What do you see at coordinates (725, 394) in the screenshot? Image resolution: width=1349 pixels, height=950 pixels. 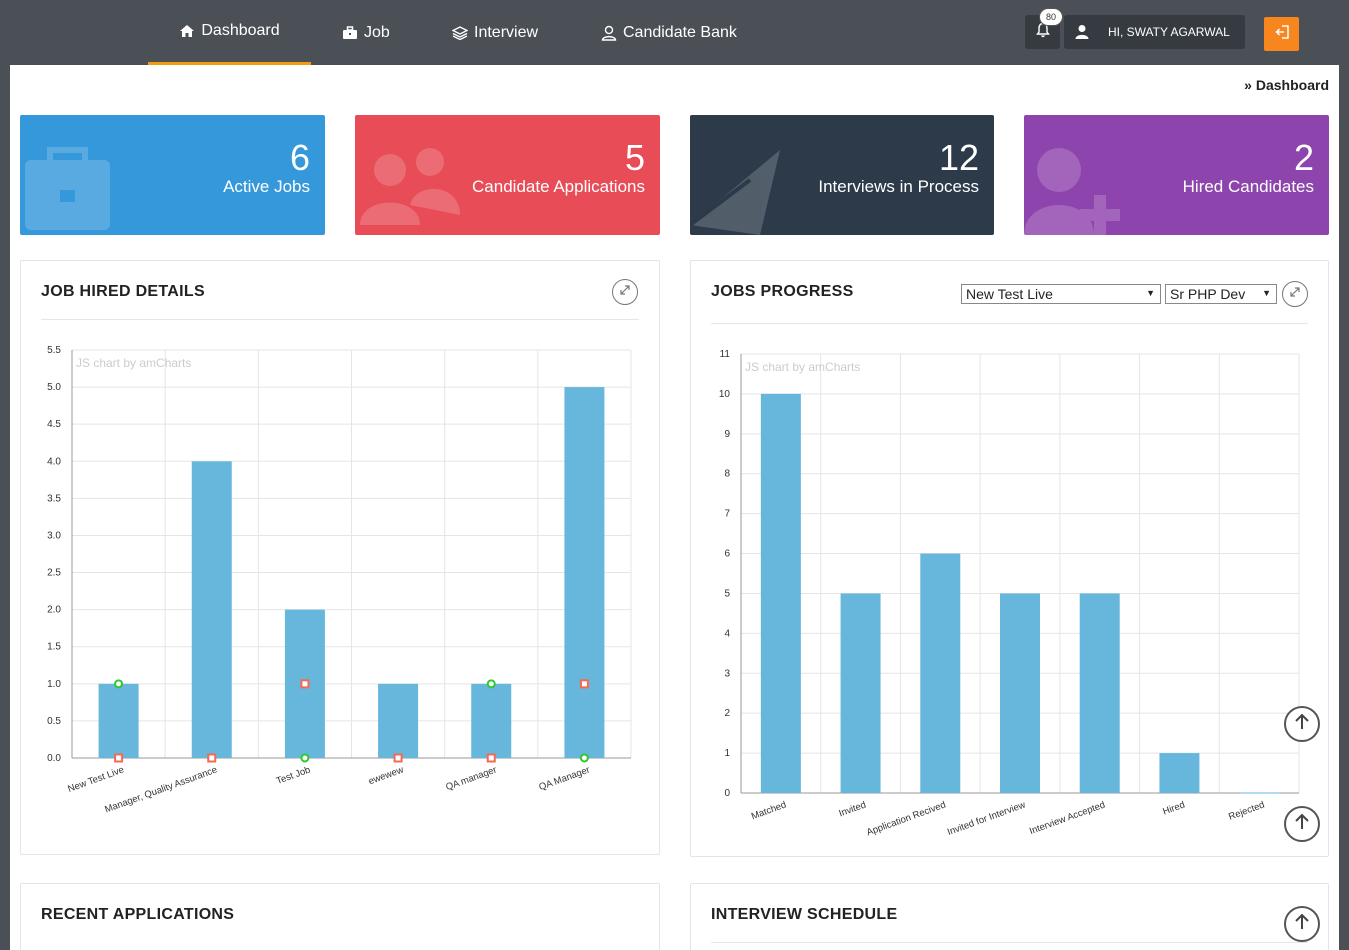 I see `y-tick-label: 10` at bounding box center [725, 394].